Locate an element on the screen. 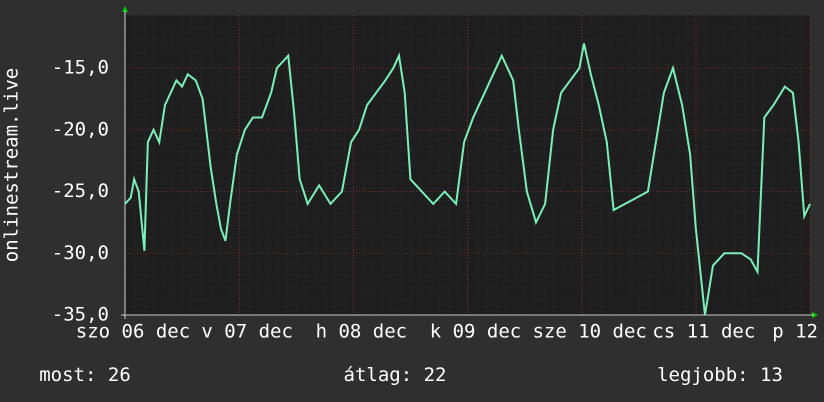 The width and height of the screenshot is (824, 402). x-tick-label: h 08 dec is located at coordinates (362, 332).